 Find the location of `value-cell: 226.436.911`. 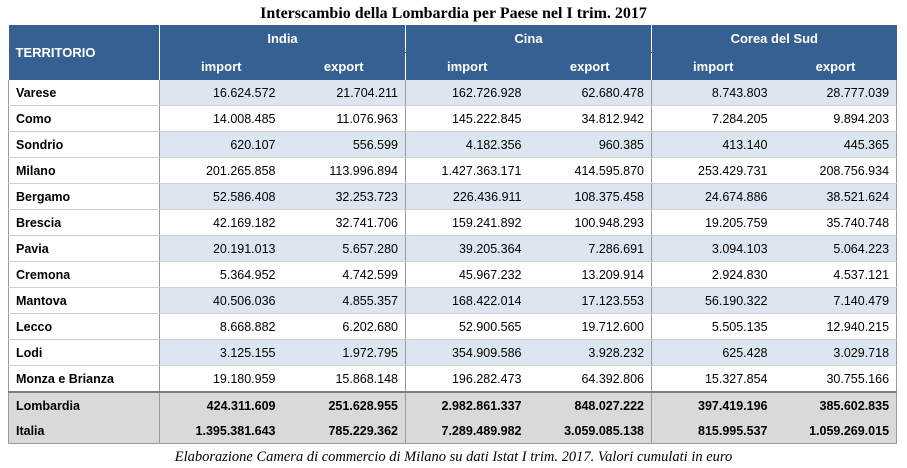

value-cell: 226.436.911 is located at coordinates (467, 196).